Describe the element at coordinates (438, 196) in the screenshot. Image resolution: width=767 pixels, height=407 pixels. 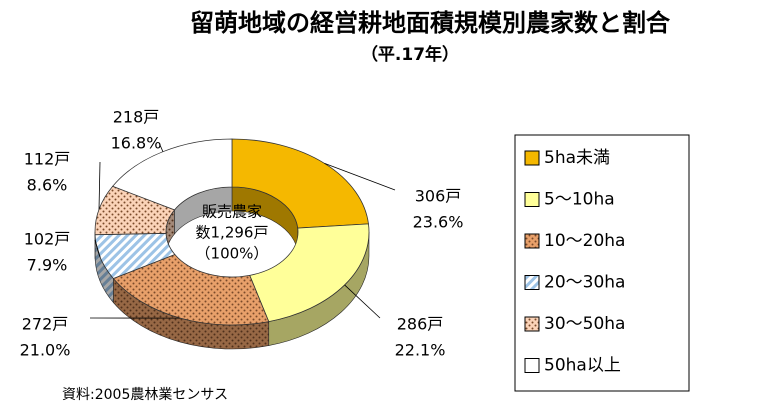
I see `data-label: 306戸` at that location.